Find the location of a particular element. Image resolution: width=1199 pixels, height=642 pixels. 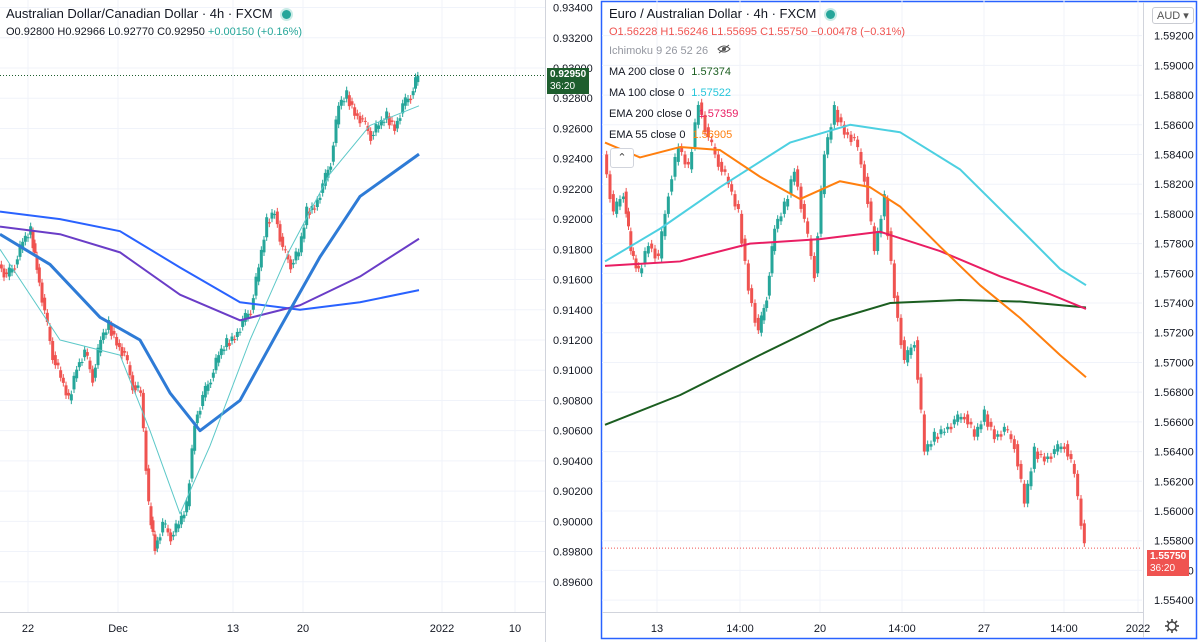

y-tick-label: 0.90800 is located at coordinates (573, 401).